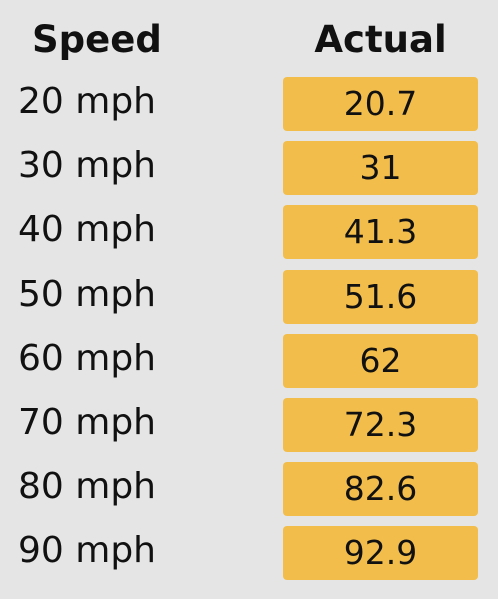  I want to click on speed-label: 30 mph, so click(87, 166).